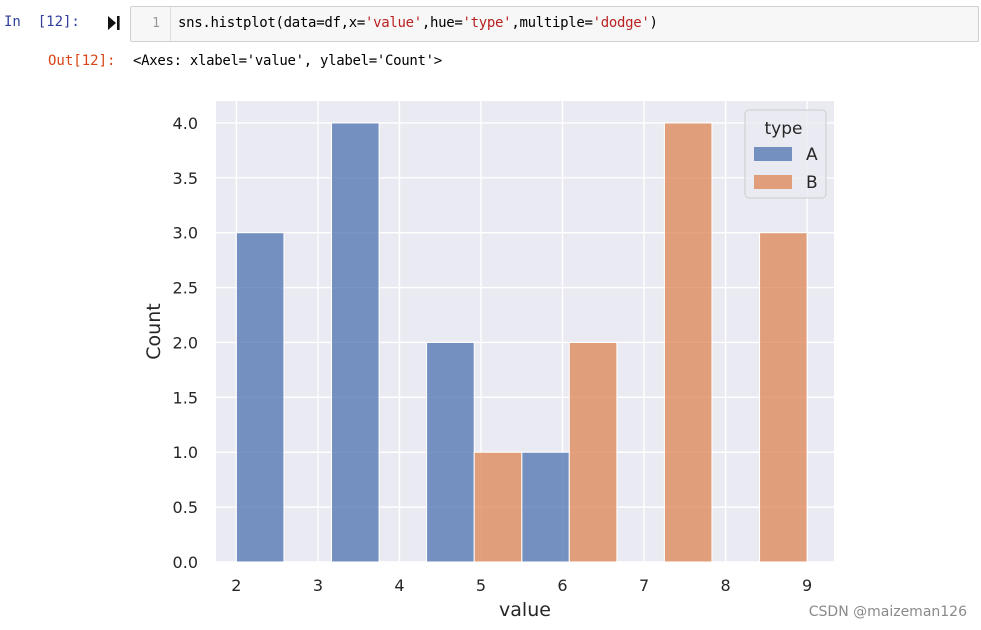 The width and height of the screenshot is (981, 630). I want to click on output-prompt: Out[12]:, so click(82, 61).